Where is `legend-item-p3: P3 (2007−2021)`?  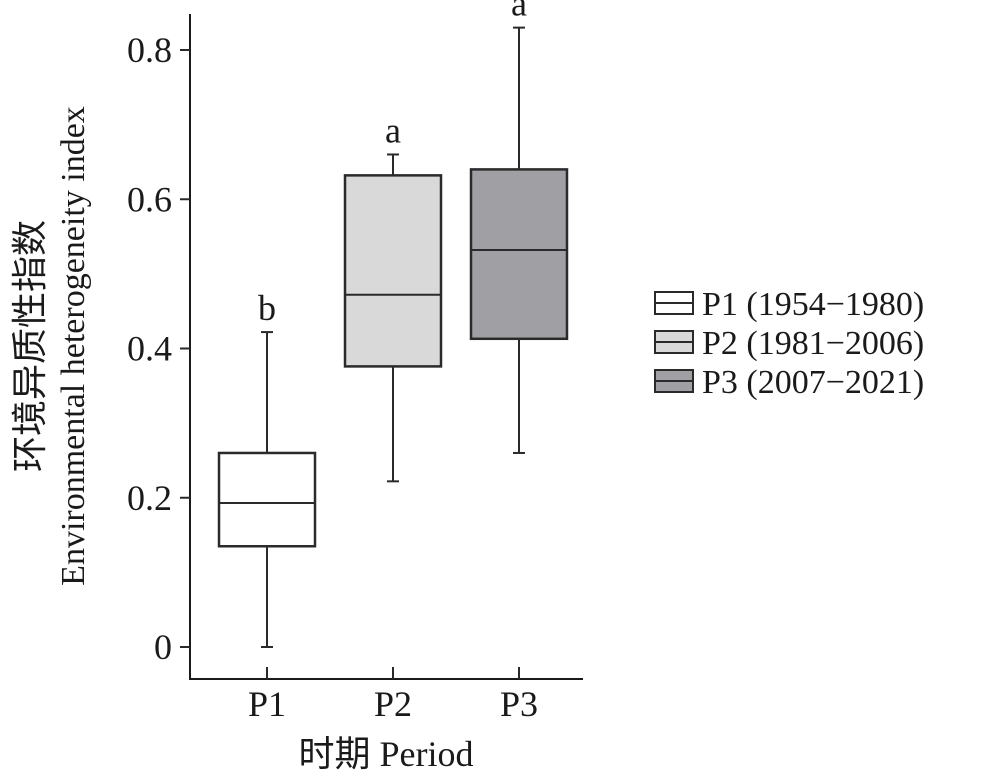 legend-item-p3: P3 (2007−2021) is located at coordinates (789, 382).